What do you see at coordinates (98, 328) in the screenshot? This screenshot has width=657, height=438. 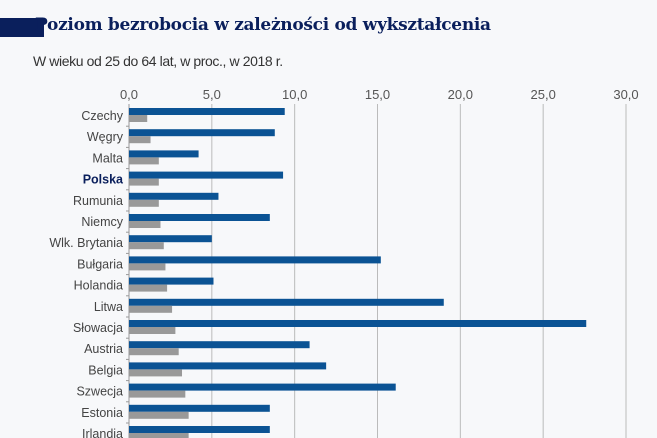 I see `category-label: Słowacja` at bounding box center [98, 328].